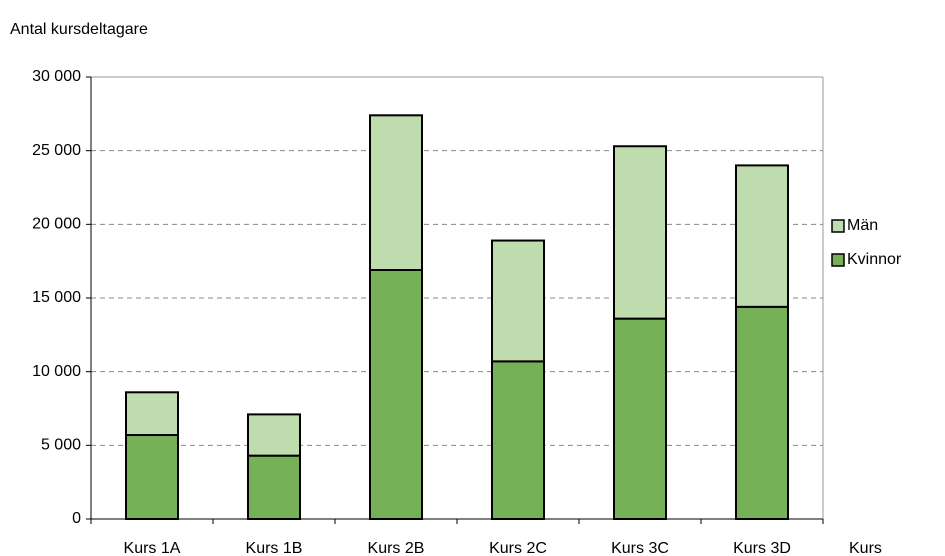 Image resolution: width=945 pixels, height=556 pixels. I want to click on y-tick-label: 25 000, so click(56, 150).